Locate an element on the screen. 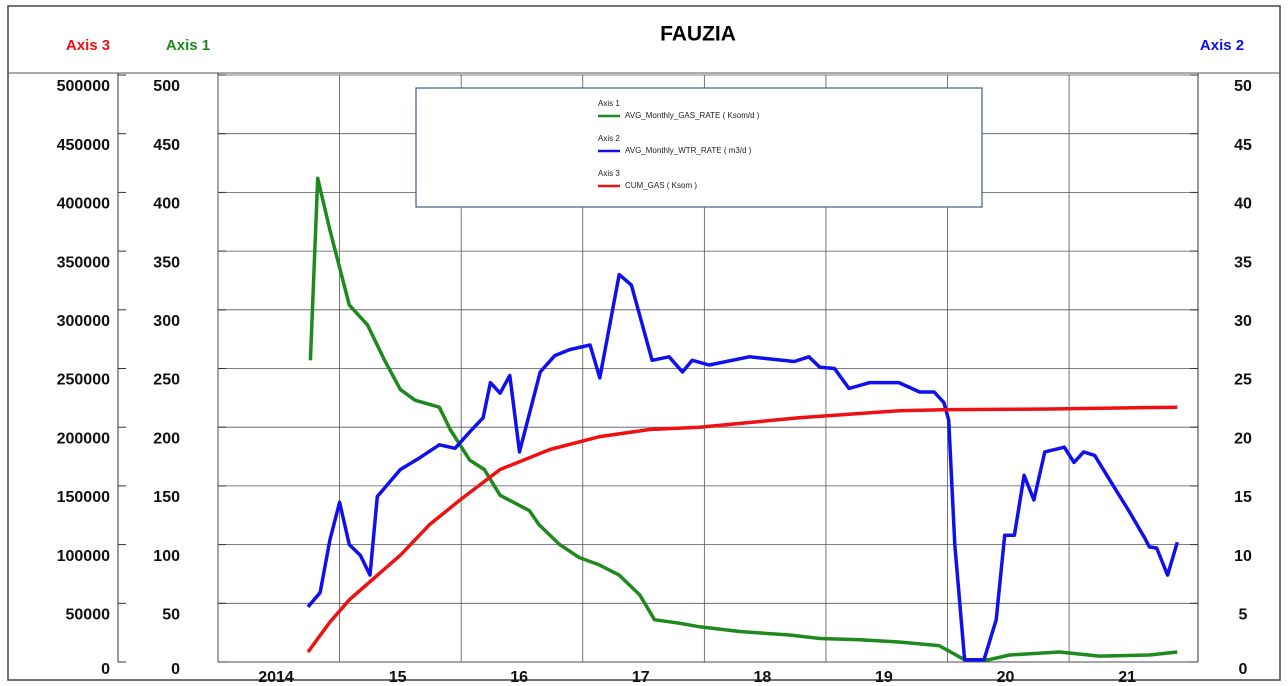  y-tick-label: 100 is located at coordinates (166, 556).